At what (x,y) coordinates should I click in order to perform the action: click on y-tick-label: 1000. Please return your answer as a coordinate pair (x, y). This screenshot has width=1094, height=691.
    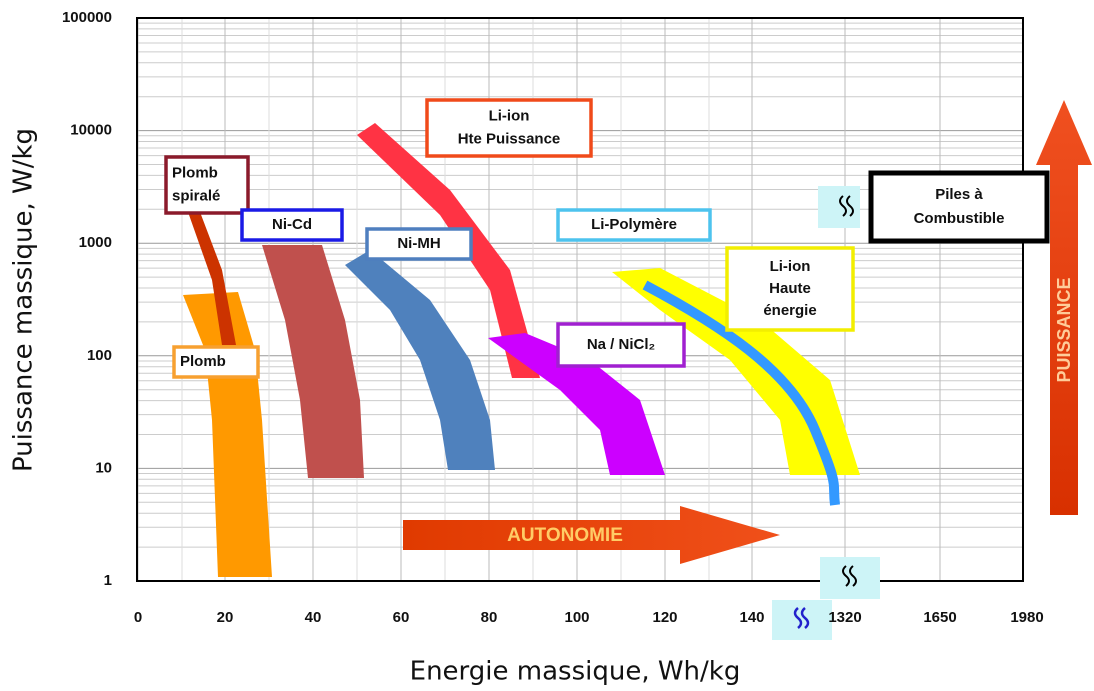
    Looking at the image, I should click on (95, 242).